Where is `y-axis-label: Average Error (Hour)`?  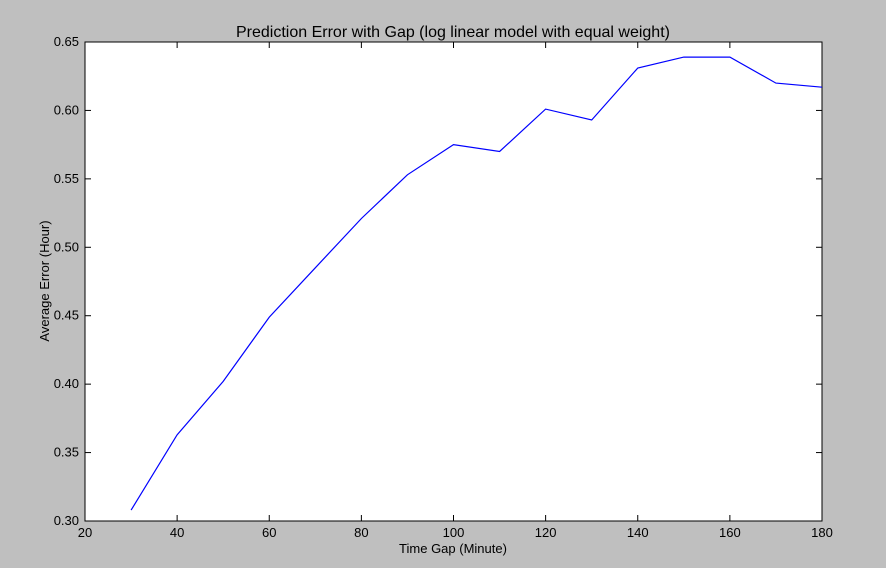
y-axis-label: Average Error (Hour) is located at coordinates (44, 280).